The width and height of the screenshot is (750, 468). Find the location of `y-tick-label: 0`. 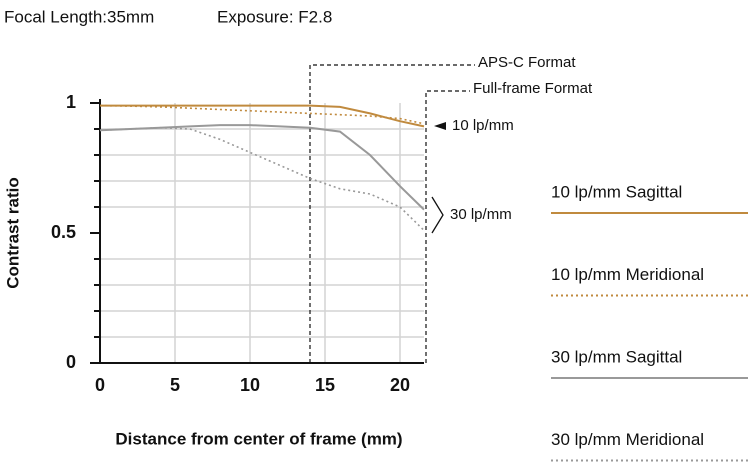

y-tick-label: 0 is located at coordinates (71, 362).